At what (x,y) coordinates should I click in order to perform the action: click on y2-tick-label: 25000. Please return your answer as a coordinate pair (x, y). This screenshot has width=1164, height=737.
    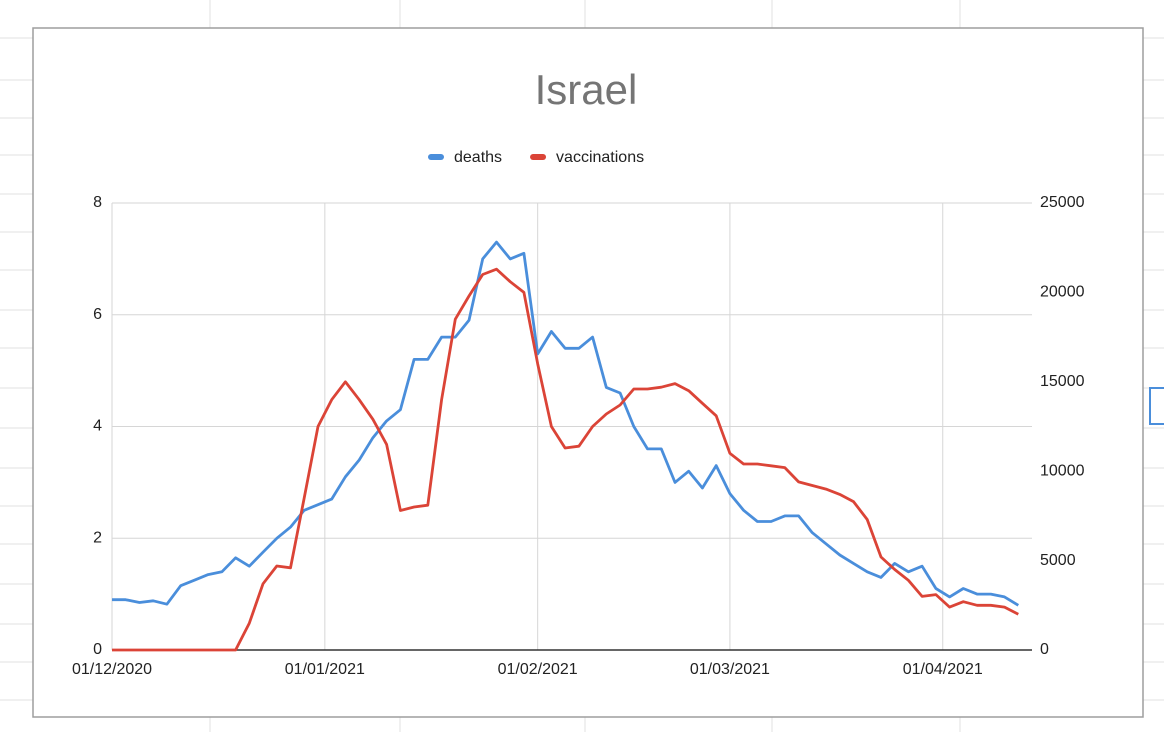
    Looking at the image, I should click on (1062, 202).